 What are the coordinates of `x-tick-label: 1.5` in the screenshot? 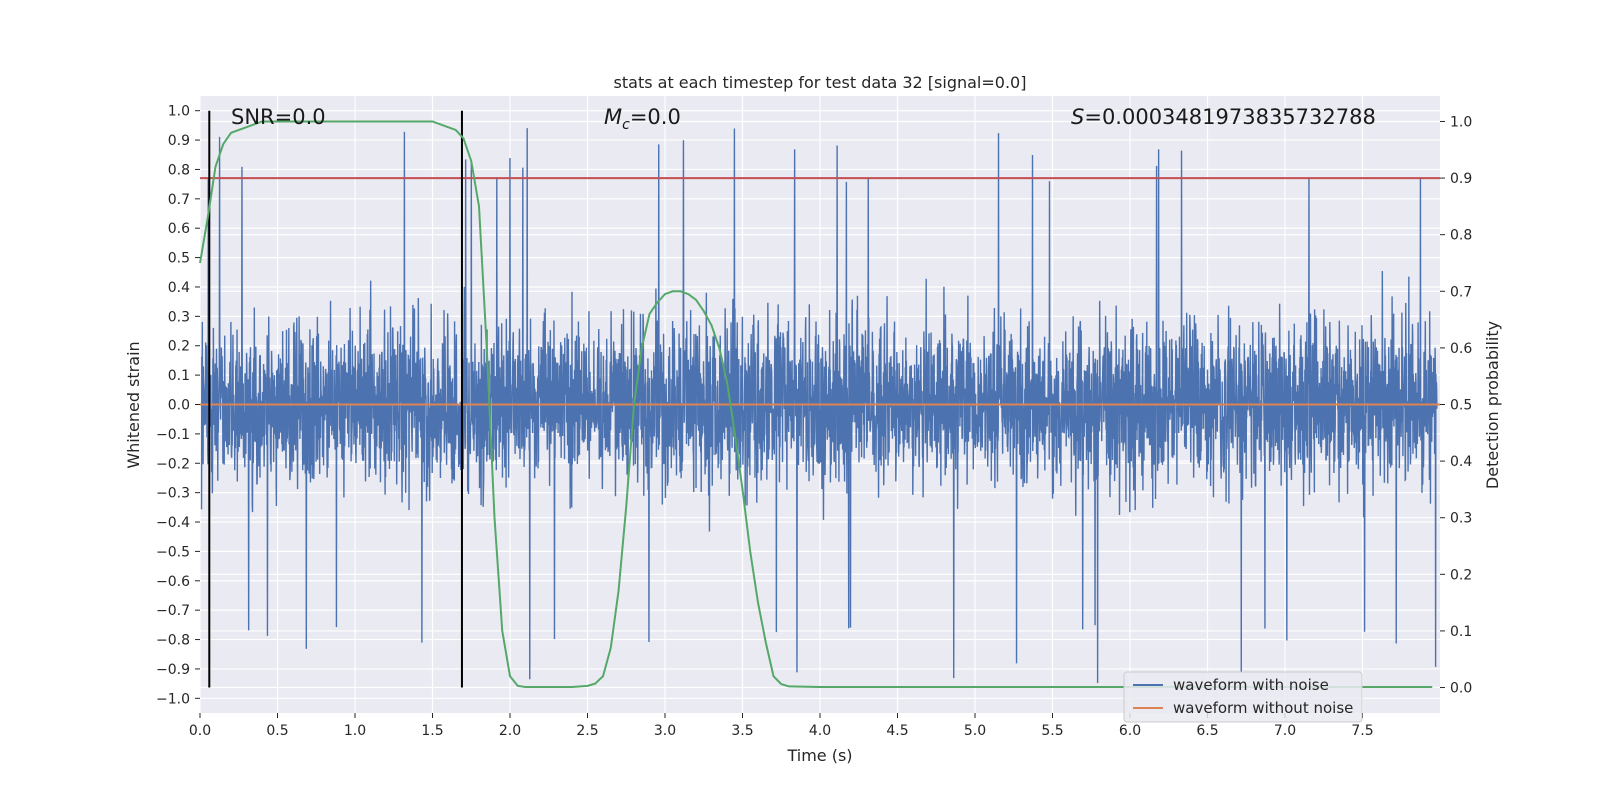 It's located at (432, 731).